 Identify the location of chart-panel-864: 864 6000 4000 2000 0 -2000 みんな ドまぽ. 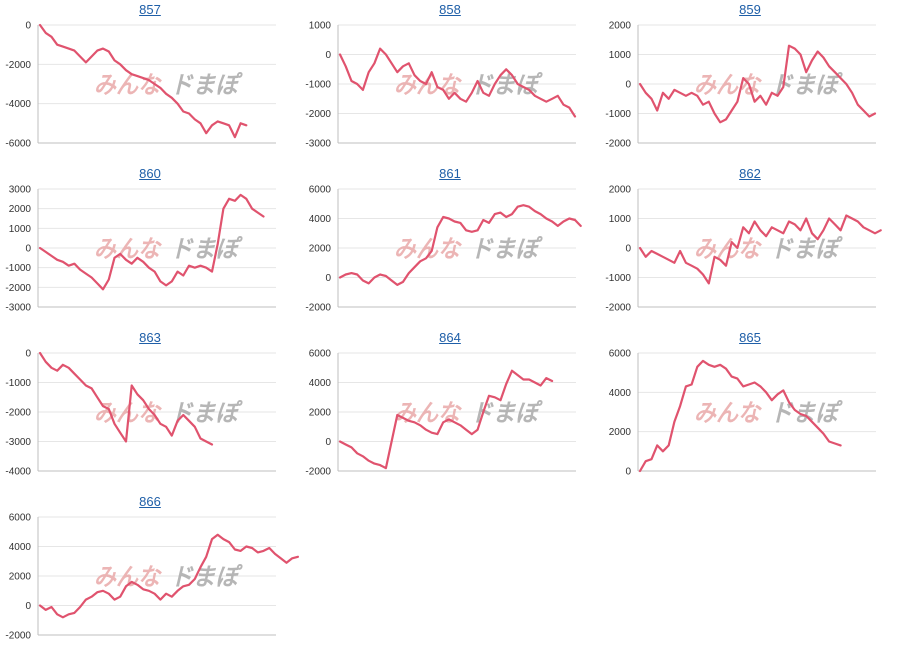
(450, 410).